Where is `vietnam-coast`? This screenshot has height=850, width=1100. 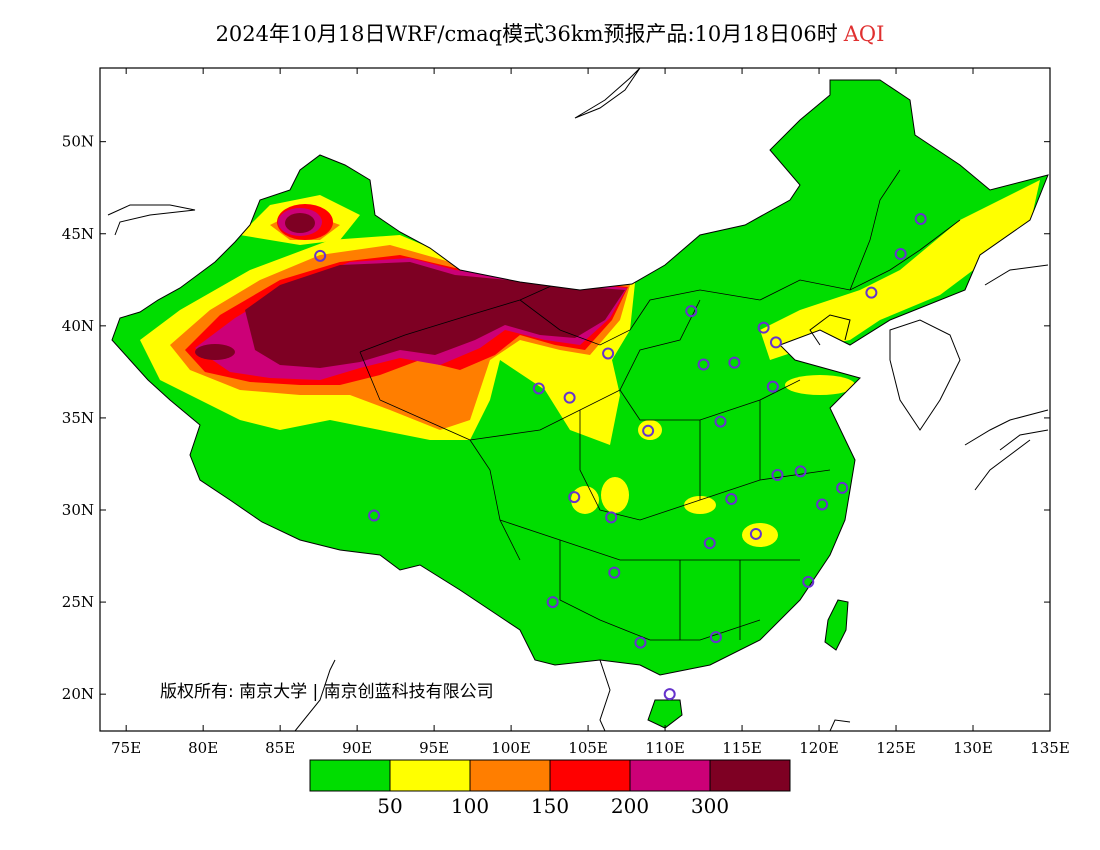
vietnam-coast is located at coordinates (605, 695).